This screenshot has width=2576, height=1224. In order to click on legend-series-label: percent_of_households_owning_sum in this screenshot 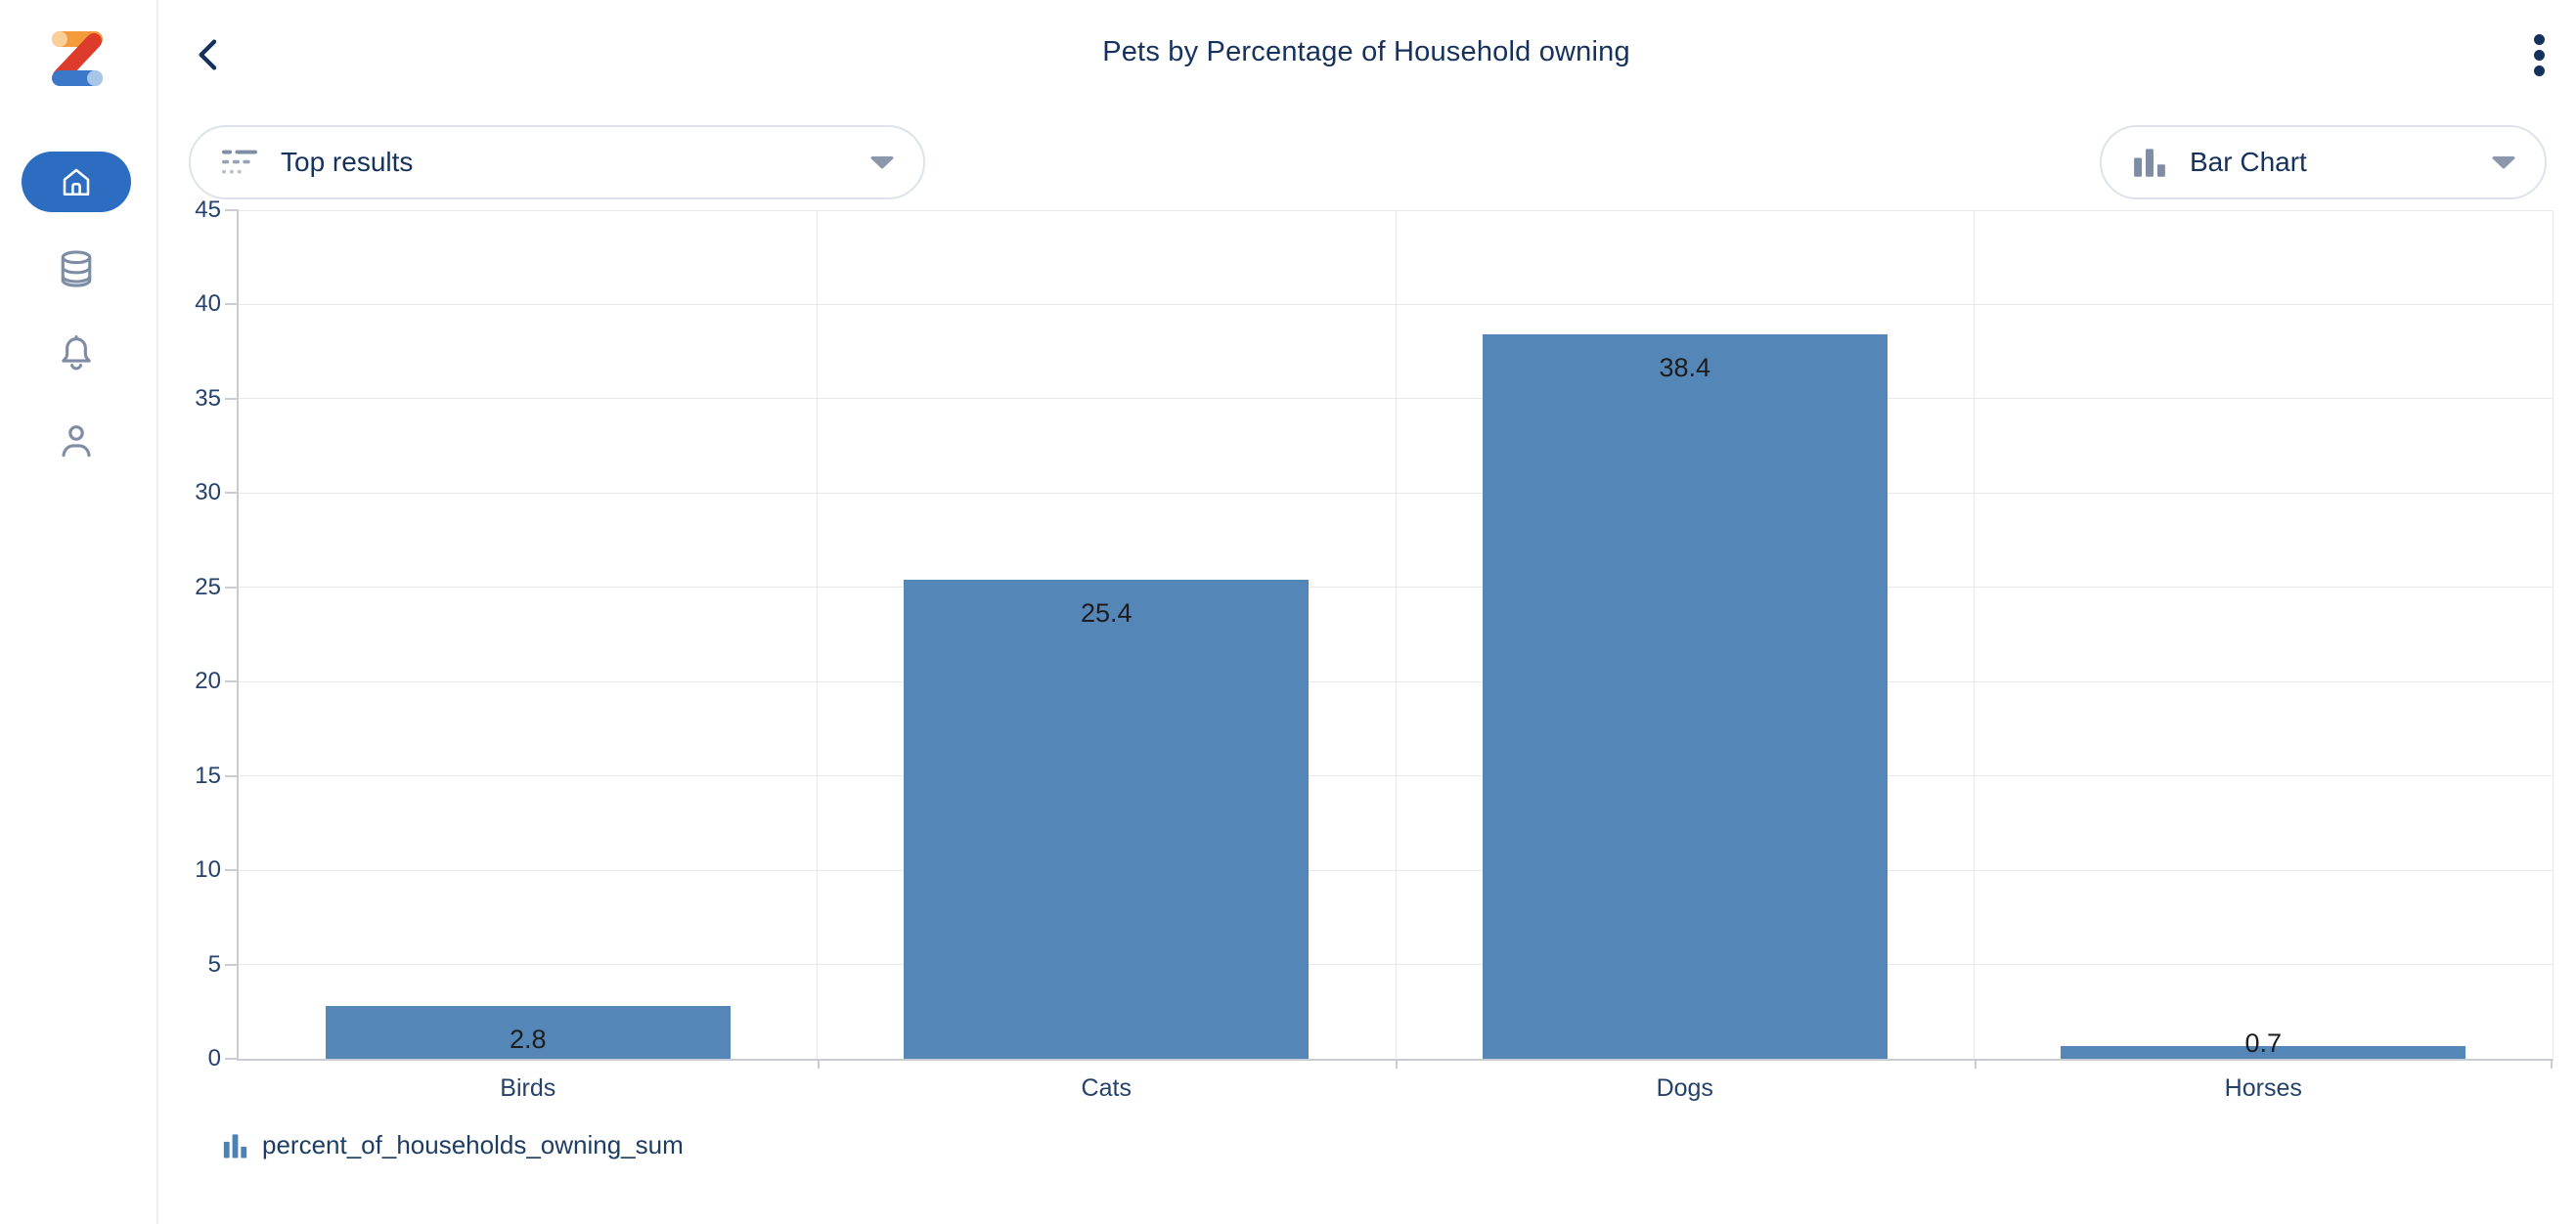, I will do `click(473, 1144)`.